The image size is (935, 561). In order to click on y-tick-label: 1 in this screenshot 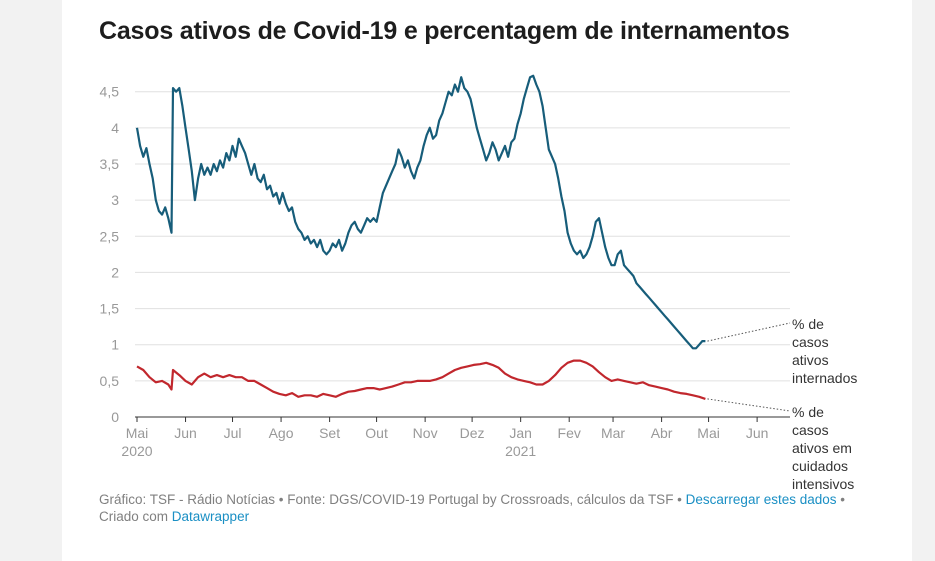, I will do `click(115, 345)`.